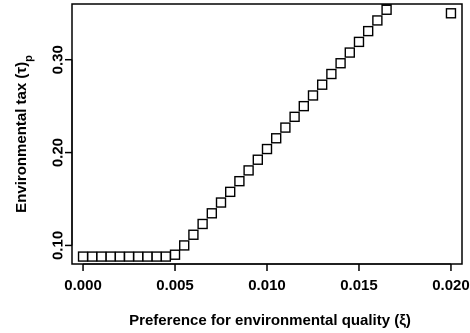 This screenshot has width=470, height=333. I want to click on y-tick-label: 0.20, so click(58, 152).